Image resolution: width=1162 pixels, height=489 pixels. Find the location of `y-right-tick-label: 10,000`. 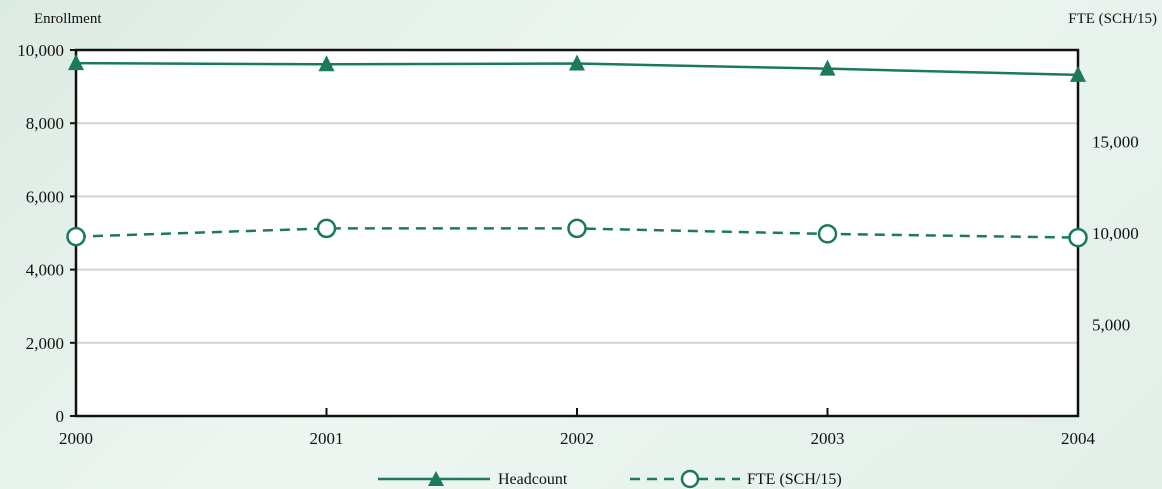

y-right-tick-label: 10,000 is located at coordinates (1115, 233).